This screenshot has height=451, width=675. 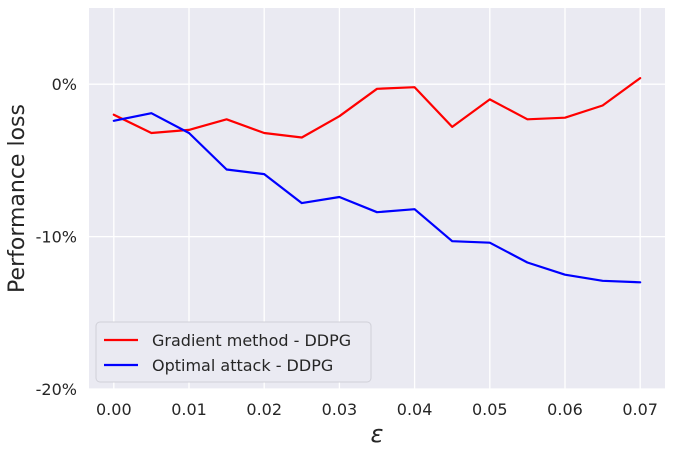 I want to click on x-tick-label: 0.00, so click(x=114, y=409).